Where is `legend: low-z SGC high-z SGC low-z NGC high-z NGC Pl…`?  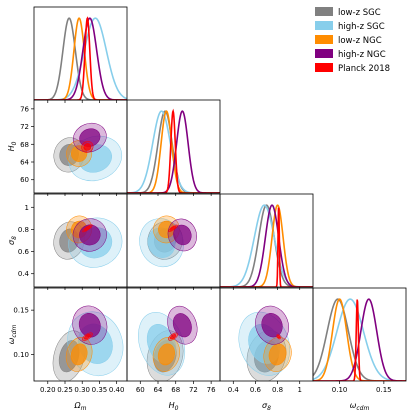 legend: low-z SGC high-z SGC low-z NGC high-z NGC Pl… is located at coordinates (352, 40).